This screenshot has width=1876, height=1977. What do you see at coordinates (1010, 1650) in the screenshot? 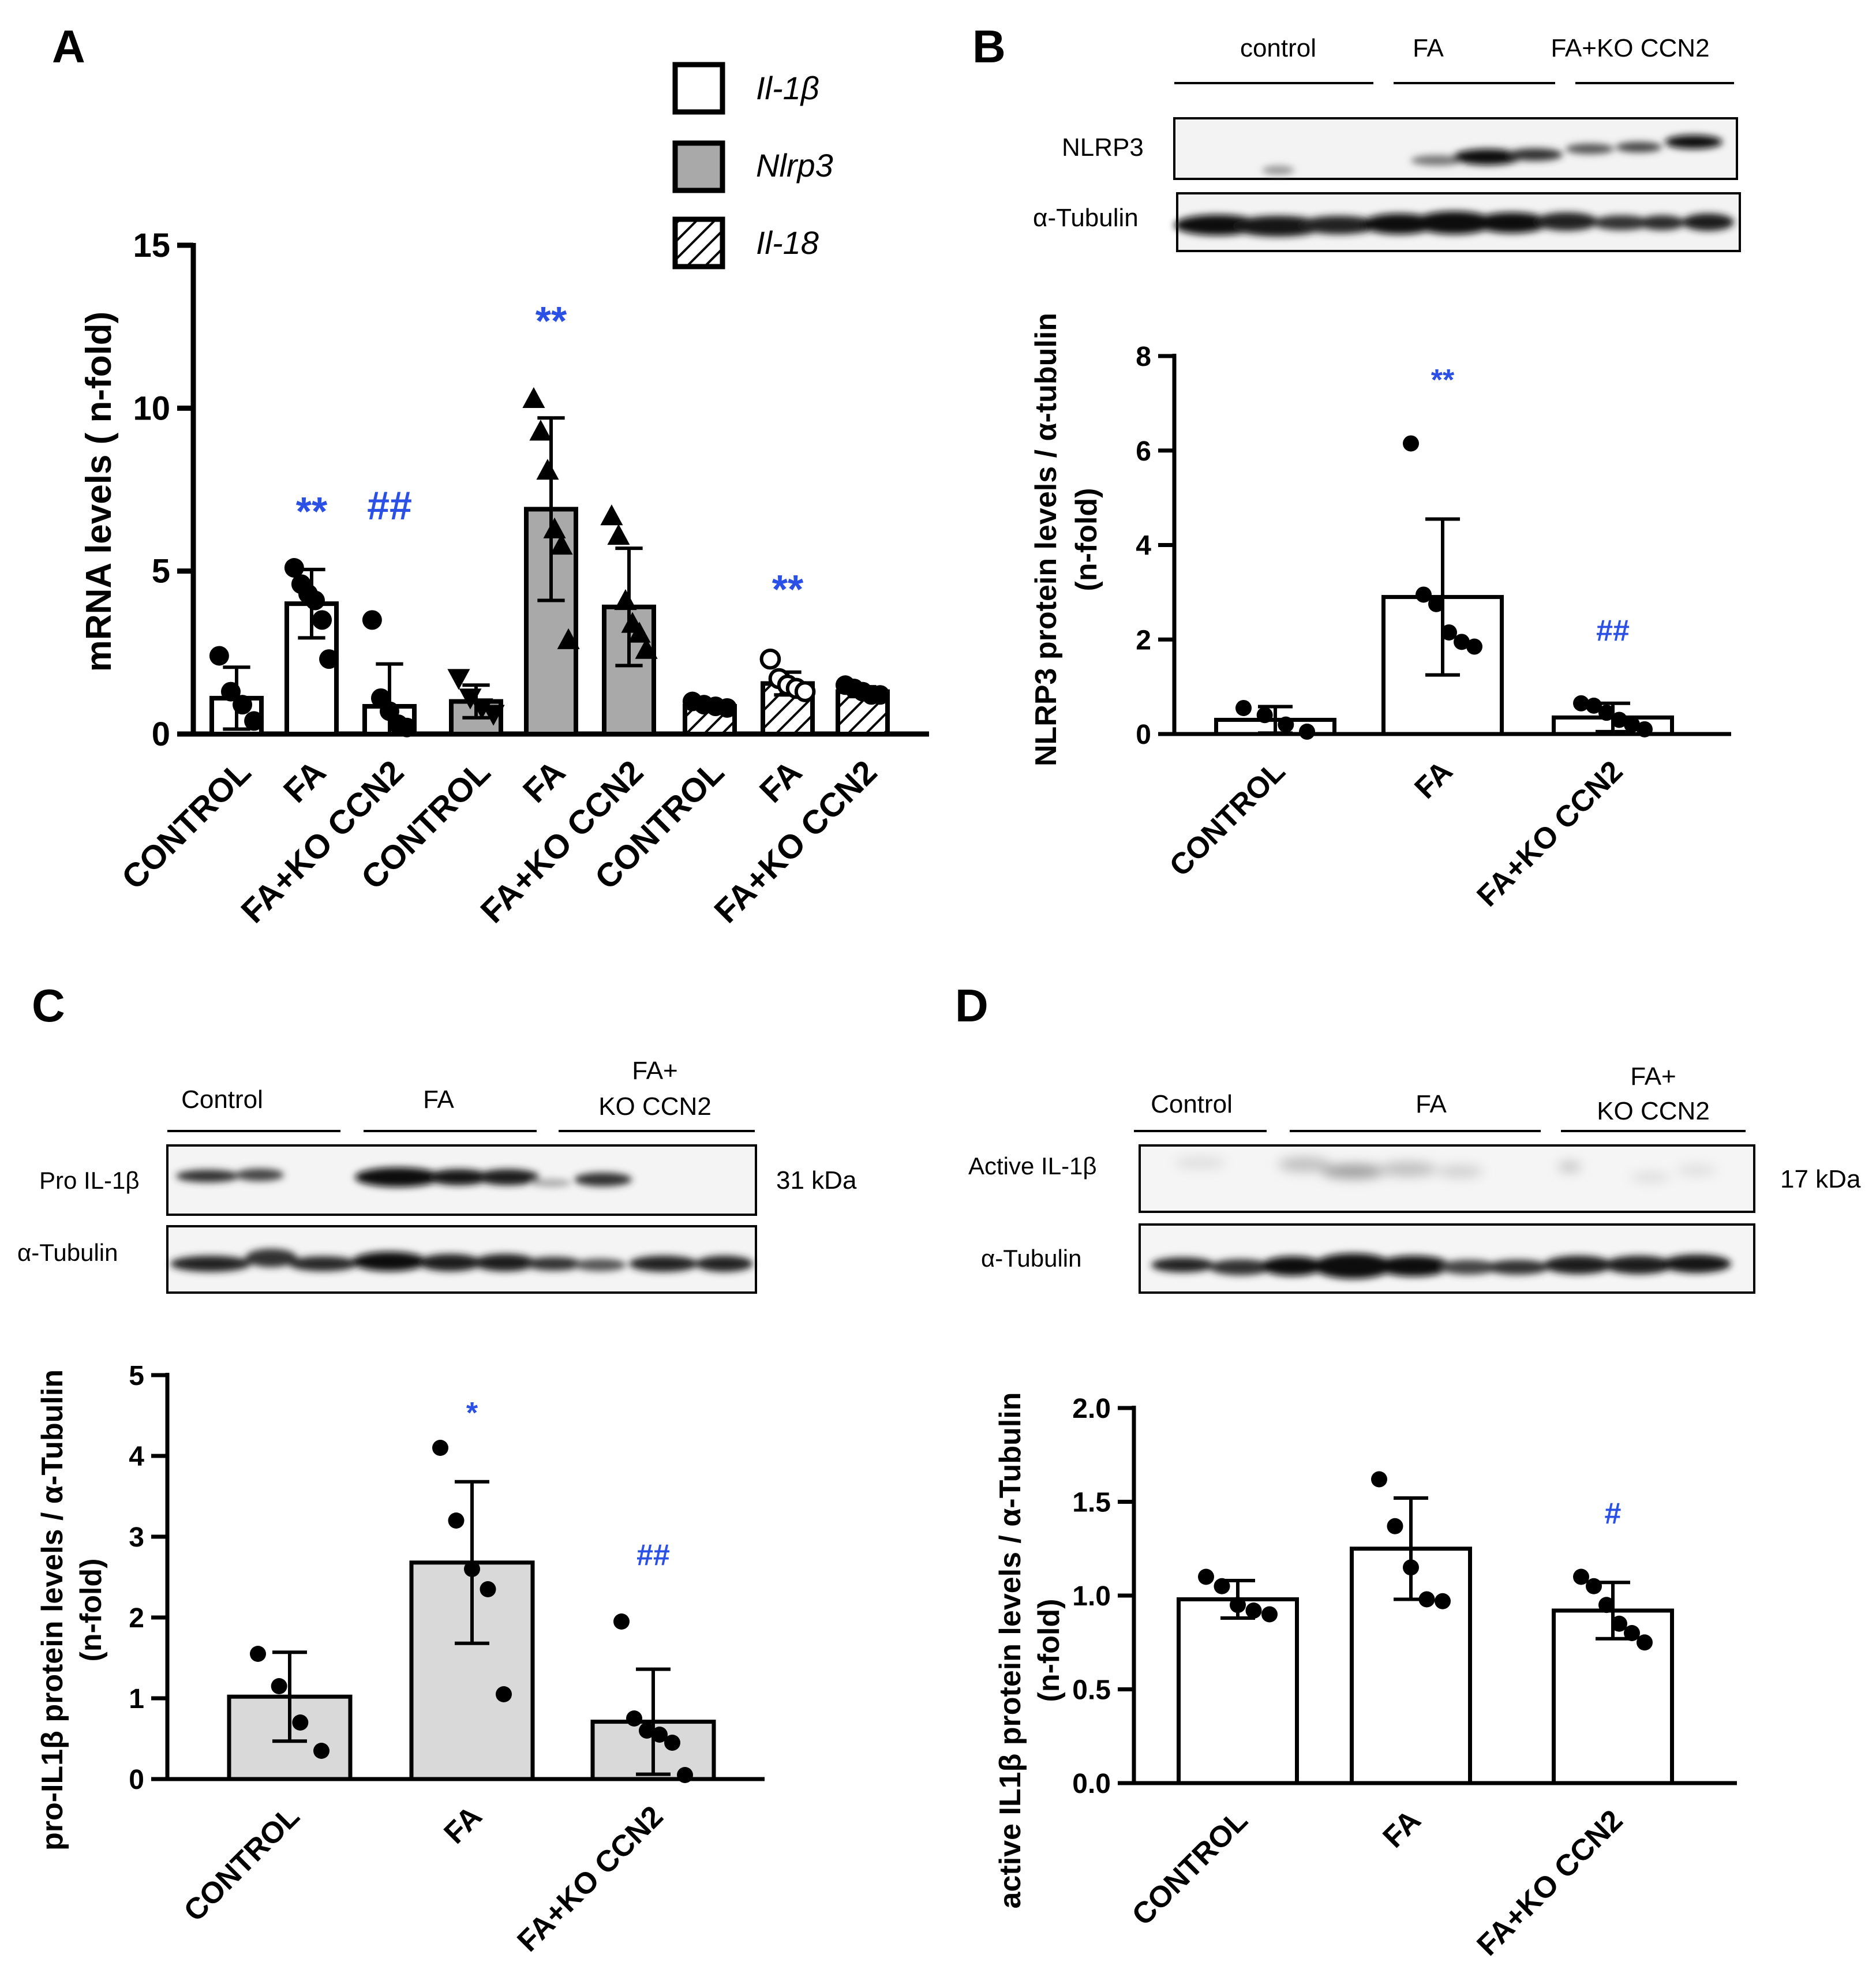
I see `panel-d-y-axis-label: active IL1β protein levels / α-Tubulin` at bounding box center [1010, 1650].